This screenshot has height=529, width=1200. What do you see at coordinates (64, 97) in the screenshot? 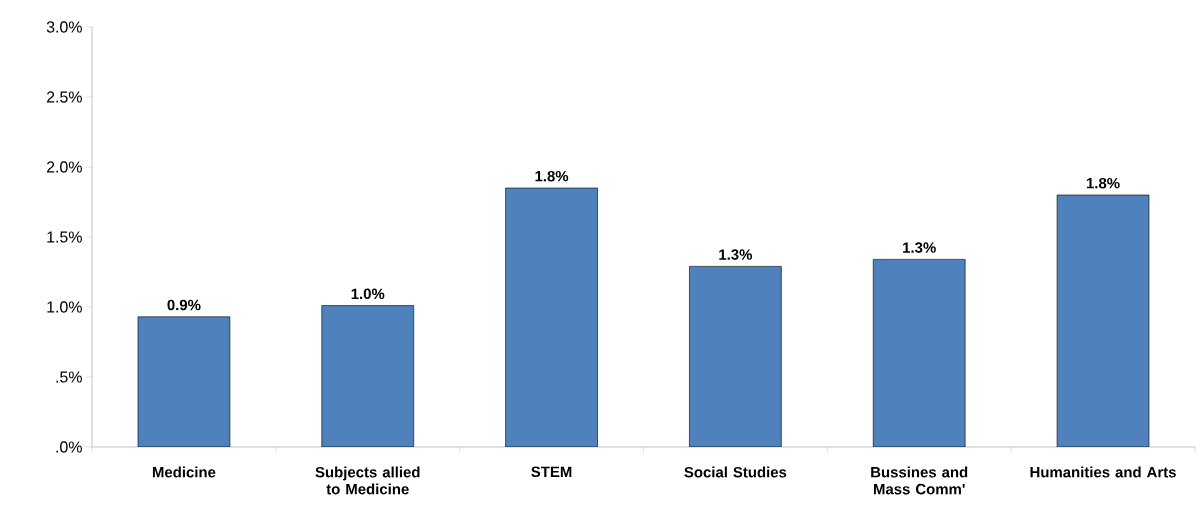
I see `y-tick-label: 2.5%` at bounding box center [64, 97].